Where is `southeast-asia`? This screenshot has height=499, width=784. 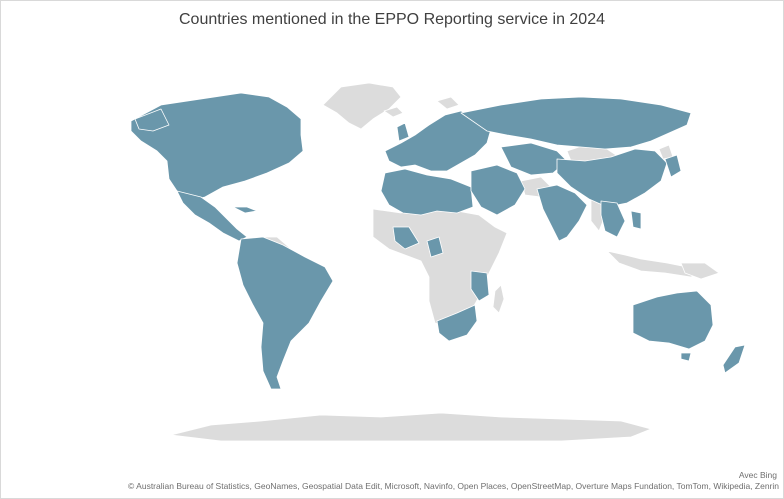
southeast-asia is located at coordinates (613, 219).